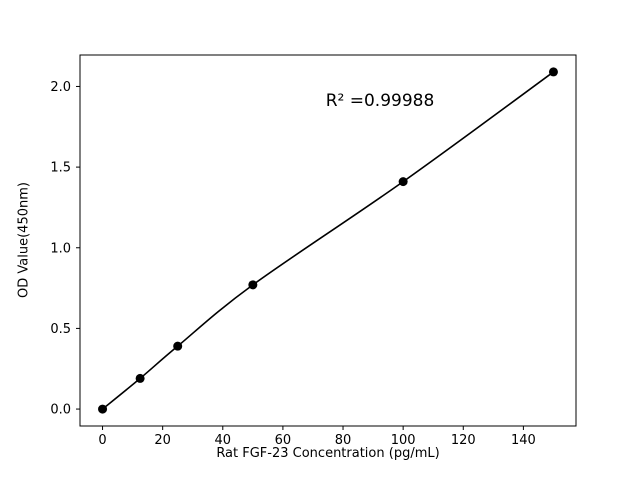 Image resolution: width=640 pixels, height=480 pixels. What do you see at coordinates (343, 440) in the screenshot?
I see `x-tick-label: 80` at bounding box center [343, 440].